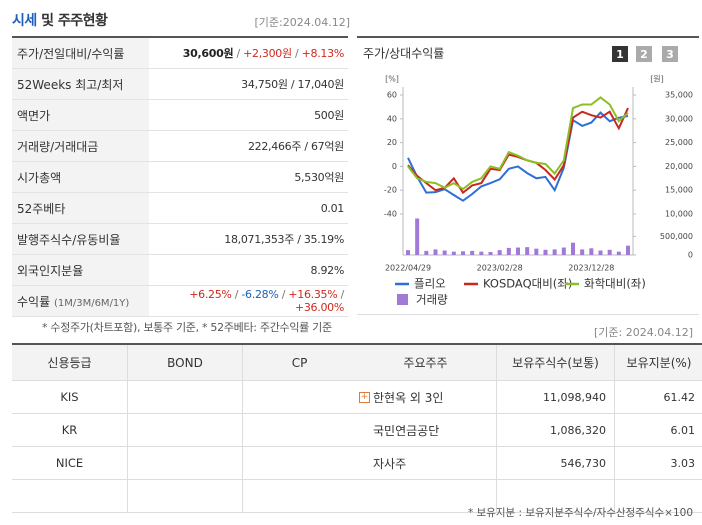 The height and width of the screenshot is (525, 702). I want to click on table-cell: 3.03, so click(658, 463).